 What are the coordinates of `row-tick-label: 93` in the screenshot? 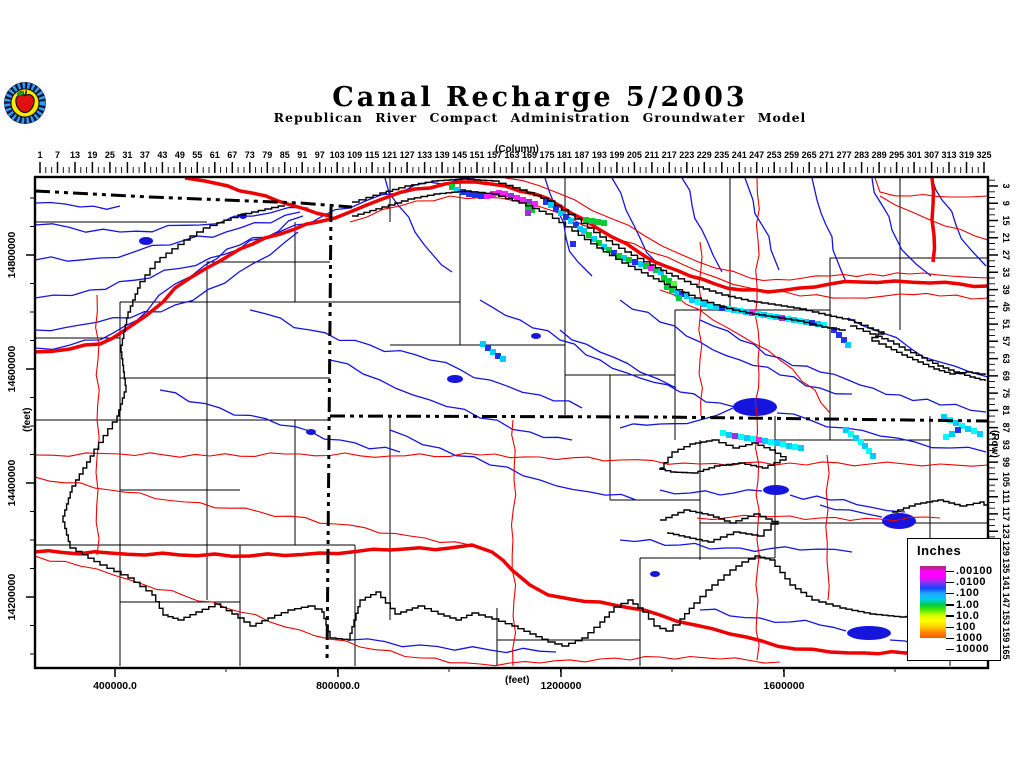 It's located at (1006, 445).